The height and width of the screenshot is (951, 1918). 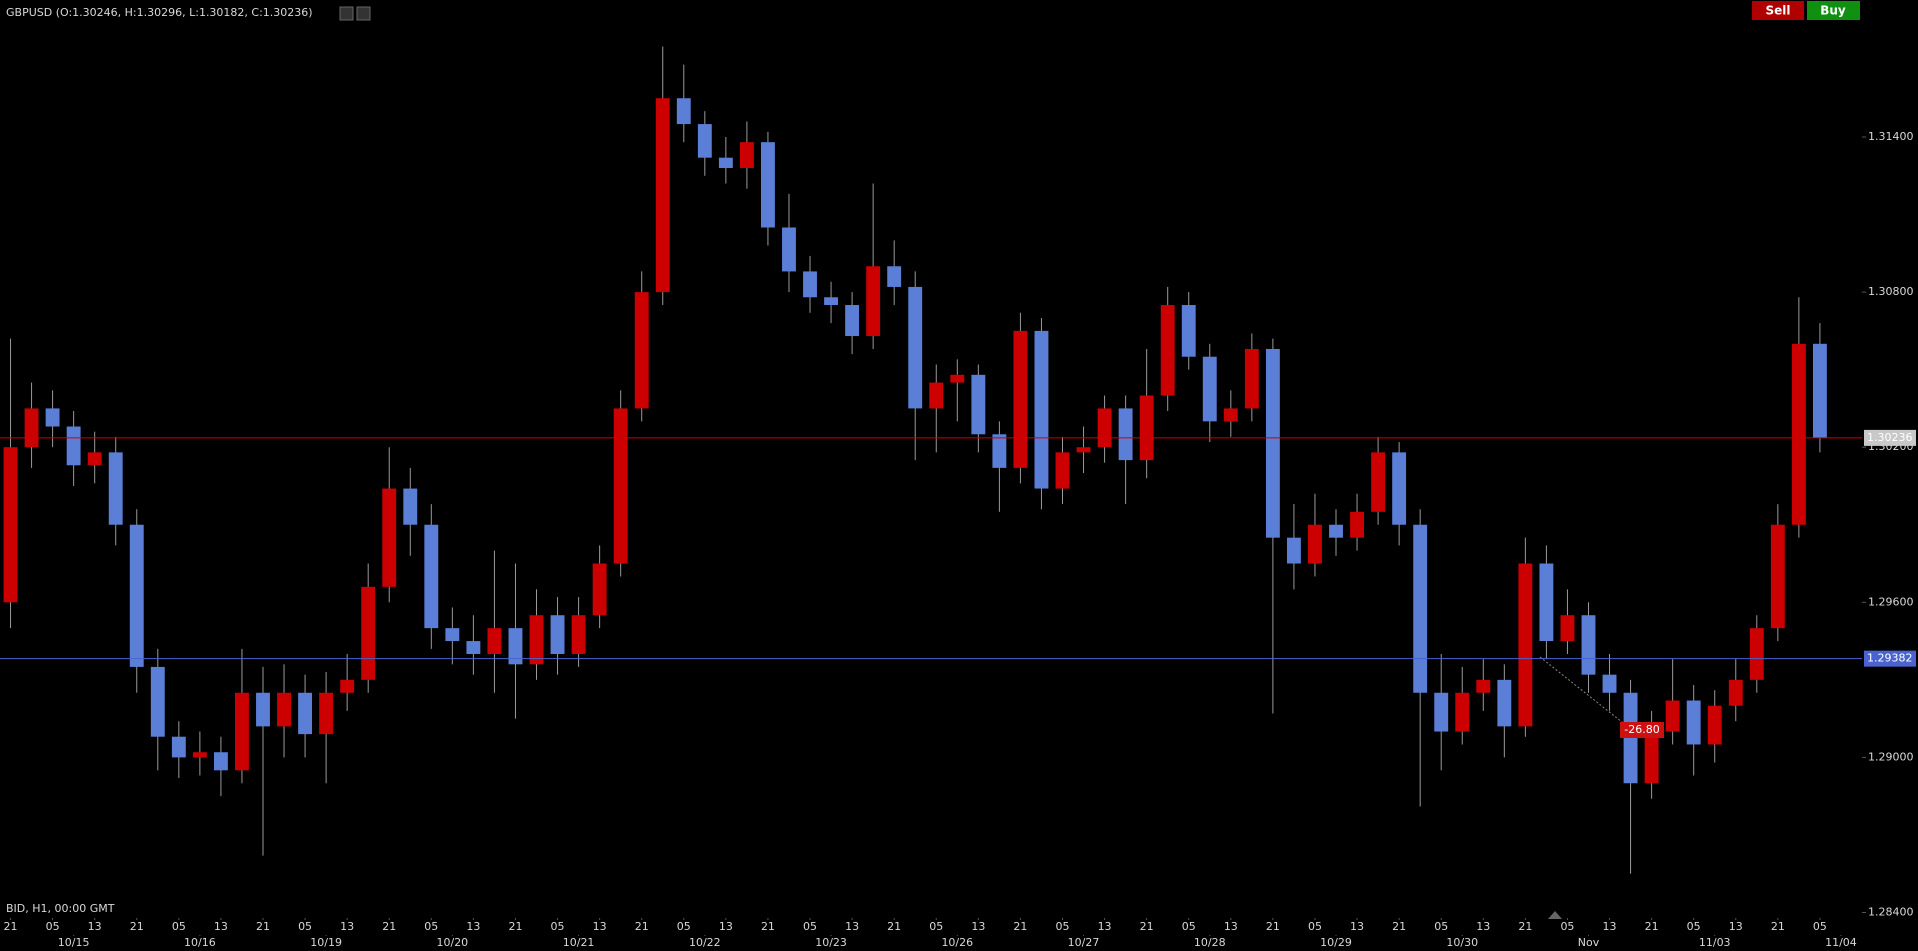 What do you see at coordinates (1890, 658) in the screenshot?
I see `price-line-label: 1.29382` at bounding box center [1890, 658].